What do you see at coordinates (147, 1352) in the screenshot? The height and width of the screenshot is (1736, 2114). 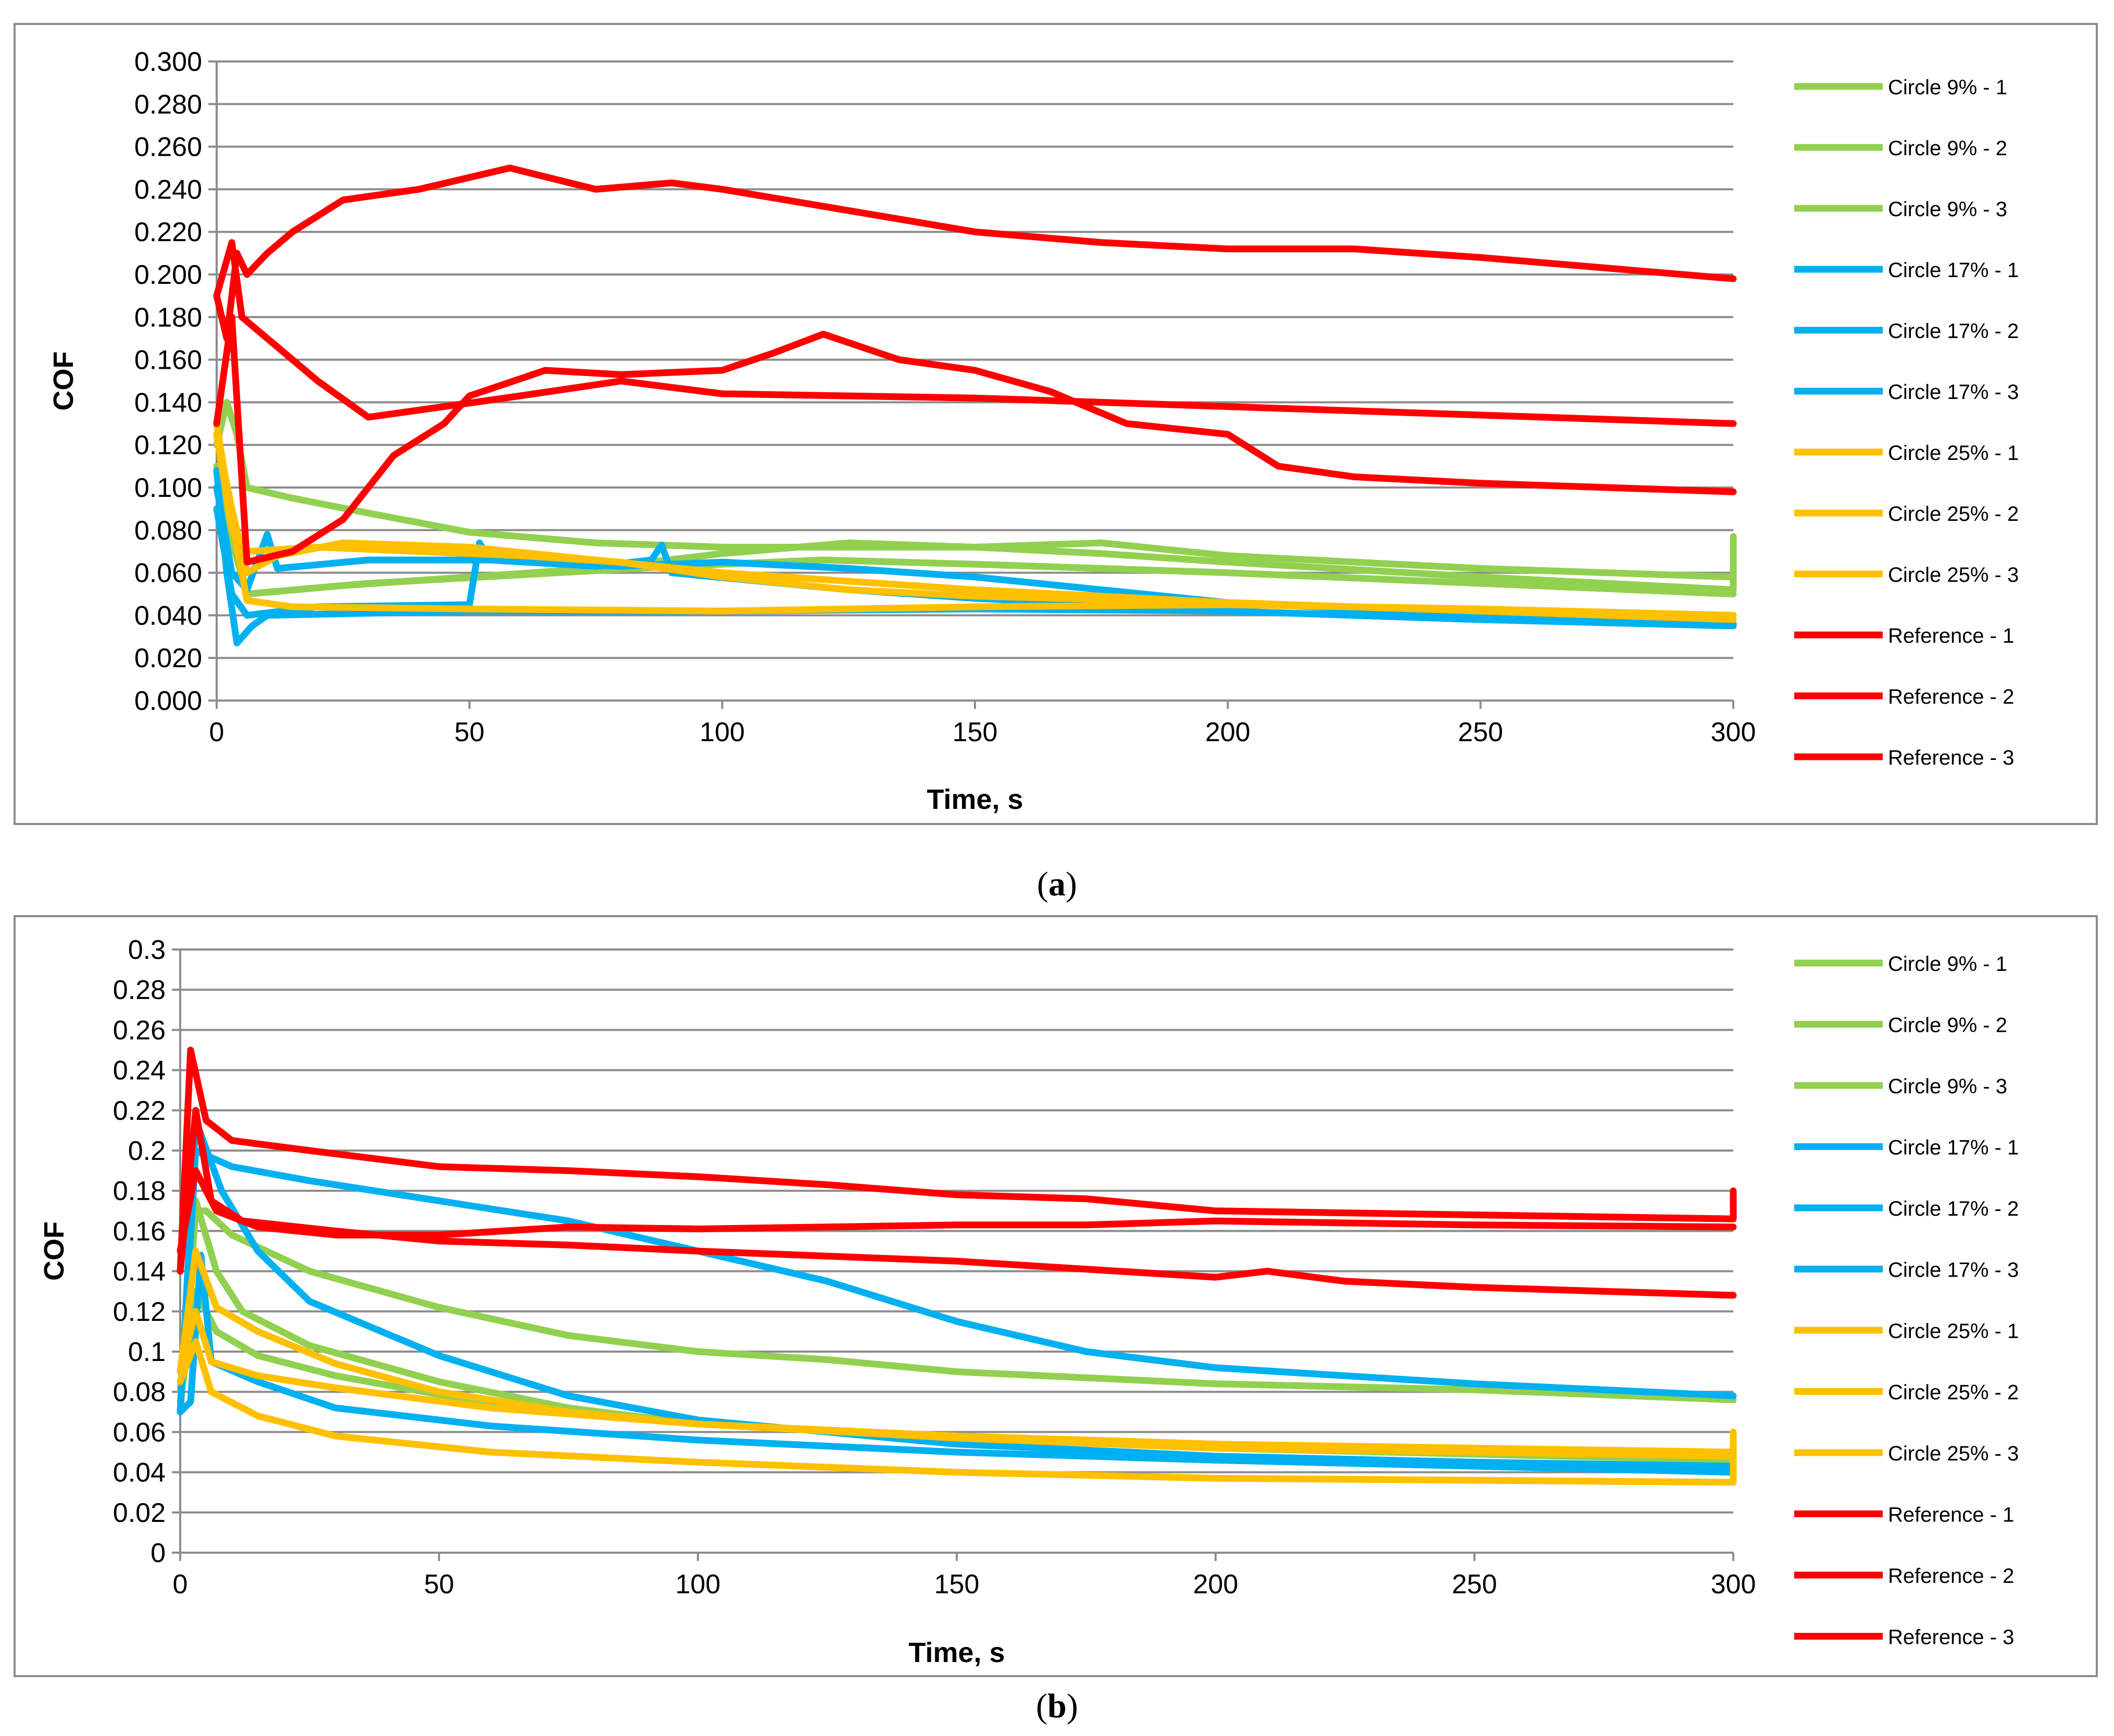 I see `y-tick-label: 0.1` at bounding box center [147, 1352].